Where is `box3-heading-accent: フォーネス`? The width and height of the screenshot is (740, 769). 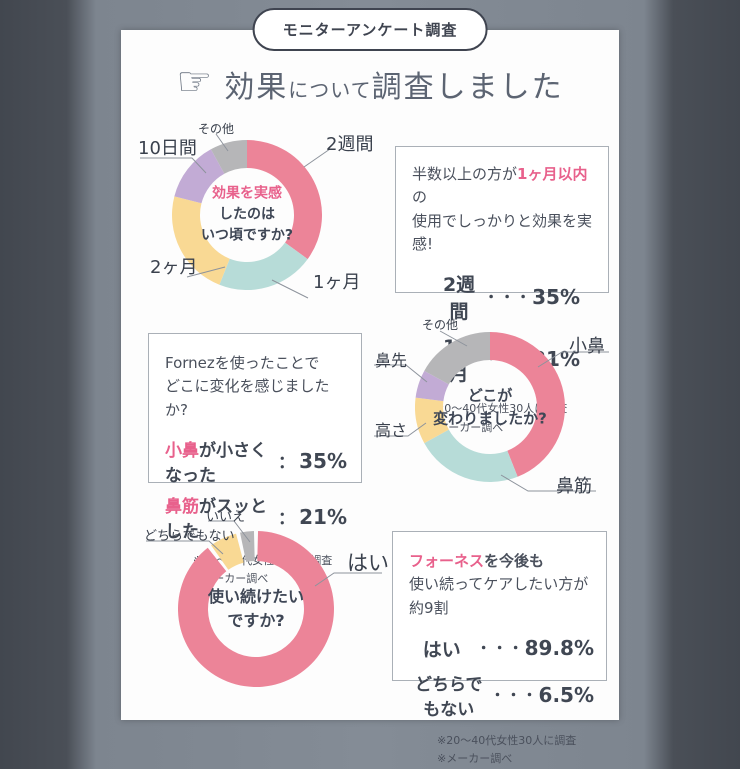 box3-heading-accent: フォーネス is located at coordinates (447, 561).